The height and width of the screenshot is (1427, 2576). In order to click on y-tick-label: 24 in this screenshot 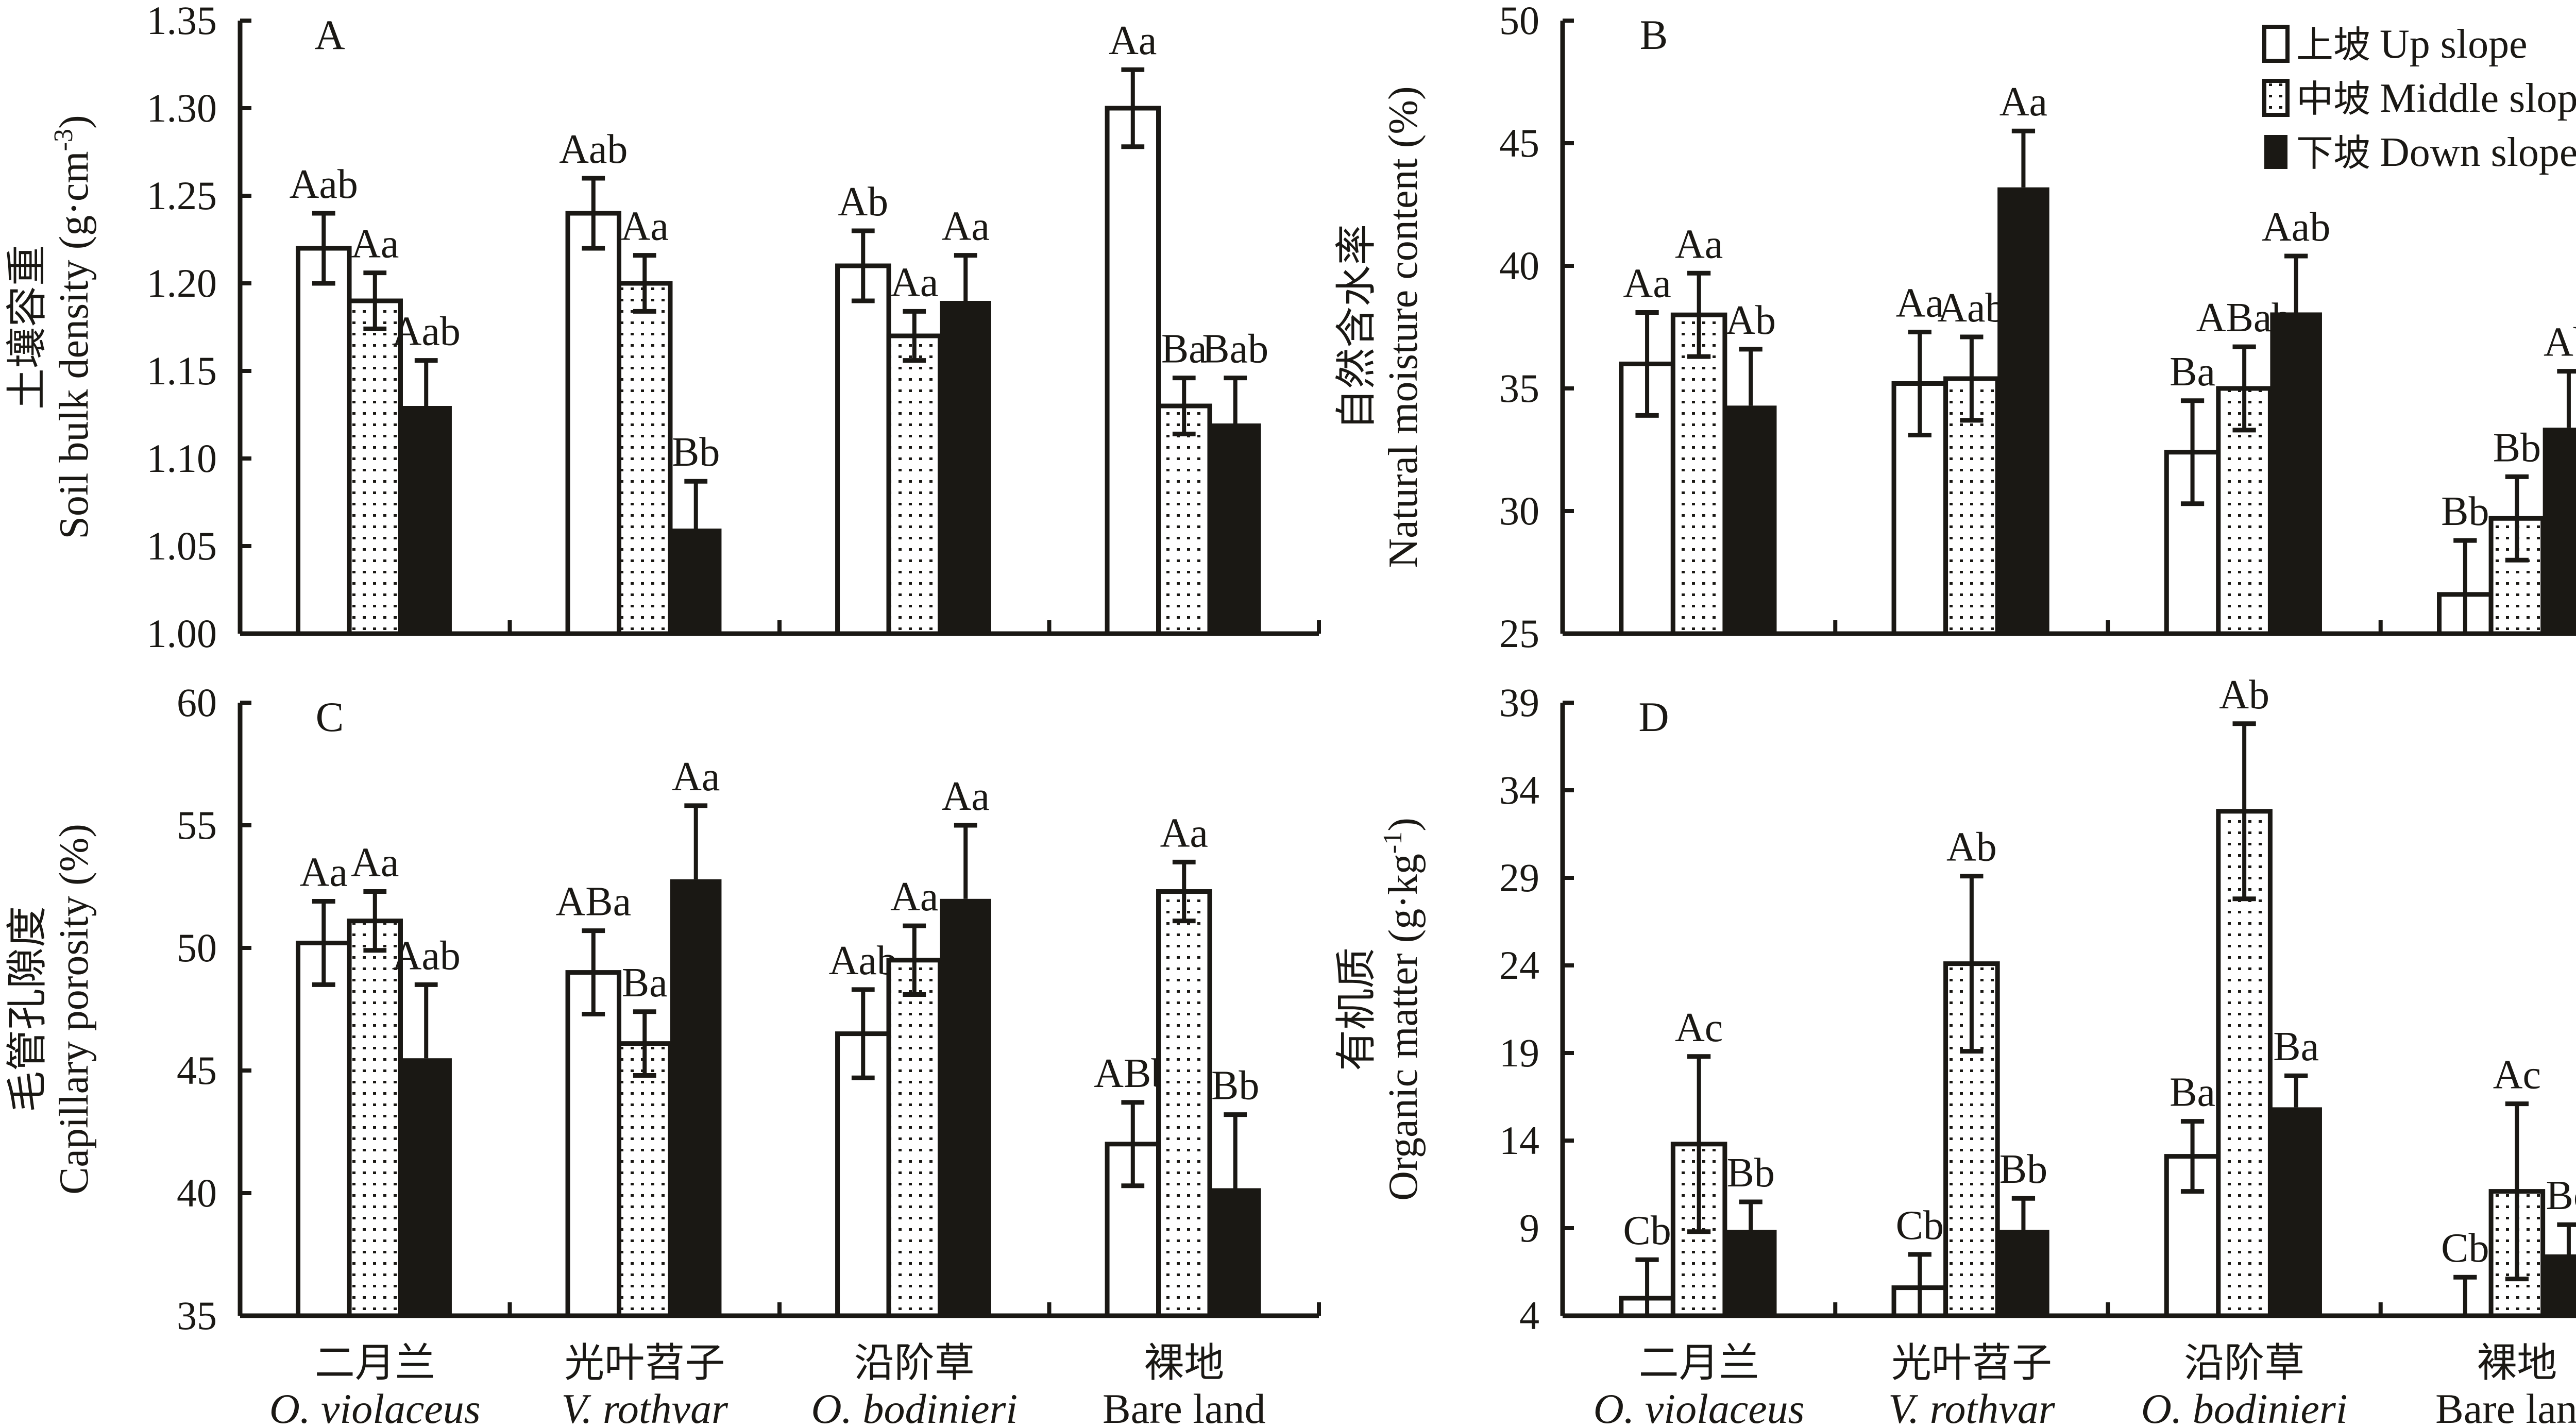, I will do `click(1519, 965)`.